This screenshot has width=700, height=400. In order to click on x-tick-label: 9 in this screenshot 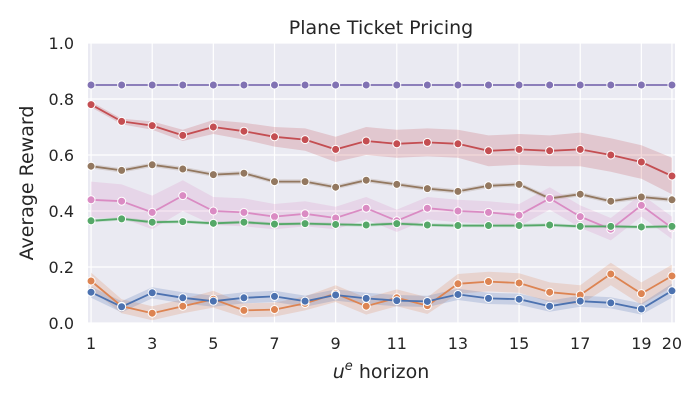, I will do `click(336, 343)`.